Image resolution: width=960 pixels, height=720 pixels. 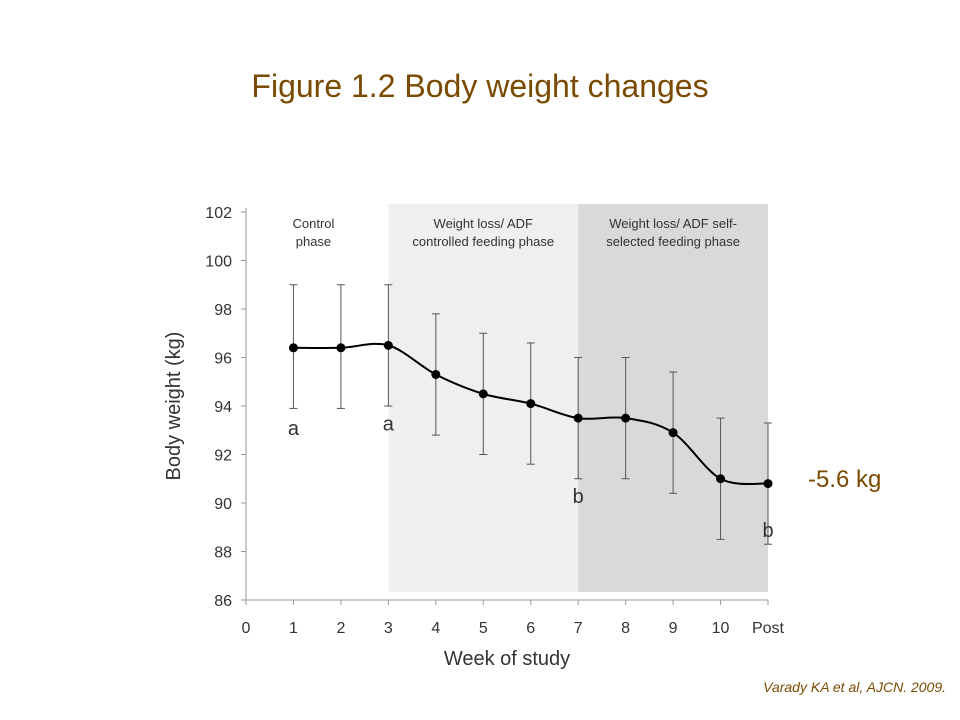 I want to click on x-tick-label-5: 5, so click(x=483, y=628).